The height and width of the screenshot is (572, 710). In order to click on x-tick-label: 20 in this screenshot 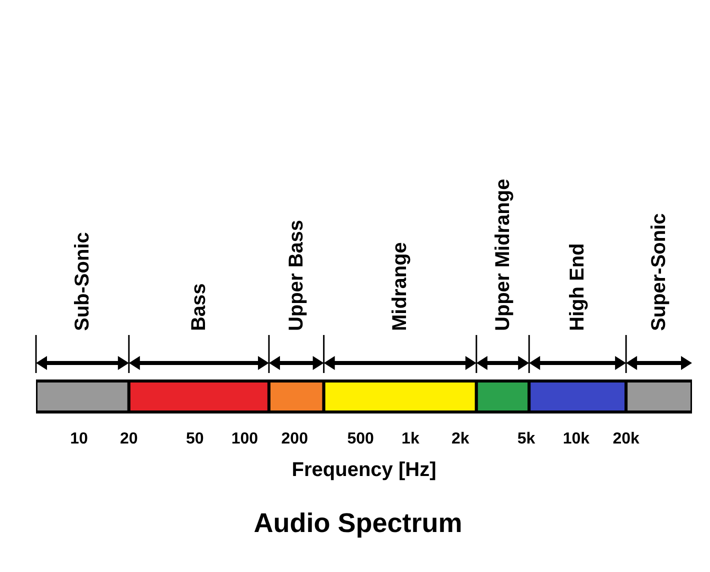, I will do `click(129, 439)`.